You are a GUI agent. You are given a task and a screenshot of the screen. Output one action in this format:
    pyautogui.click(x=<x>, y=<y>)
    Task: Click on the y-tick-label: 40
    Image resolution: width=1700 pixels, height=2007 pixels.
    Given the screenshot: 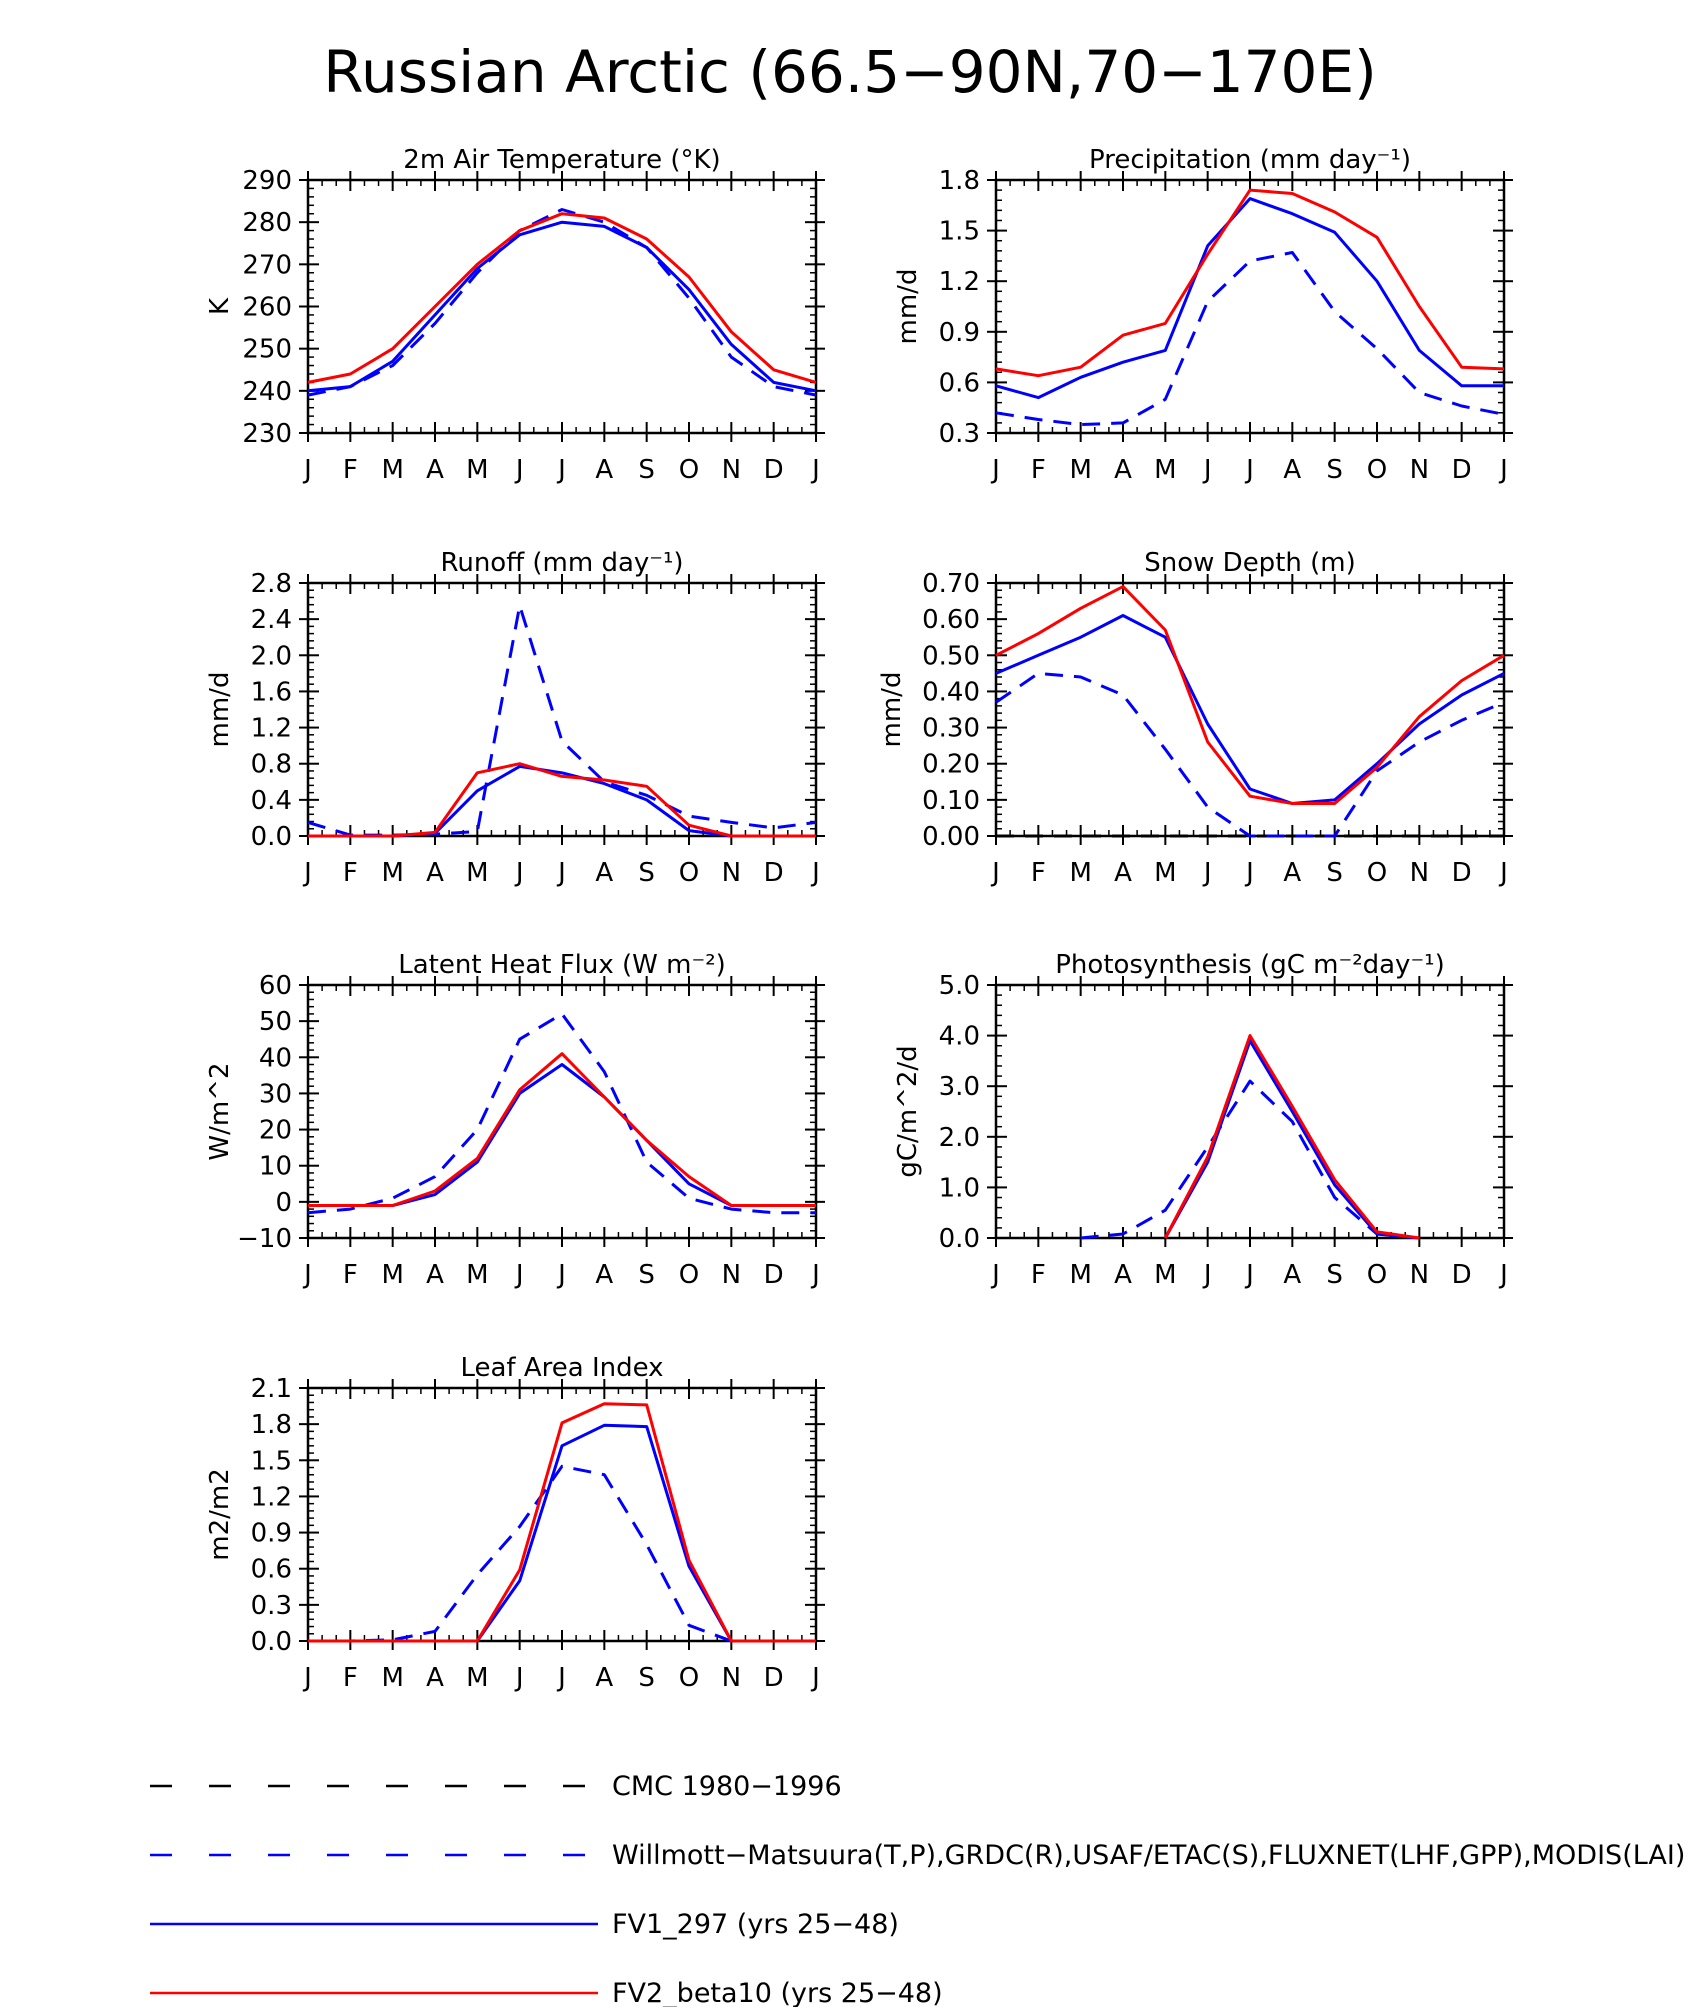 What is the action you would take?
    pyautogui.click(x=275, y=1058)
    